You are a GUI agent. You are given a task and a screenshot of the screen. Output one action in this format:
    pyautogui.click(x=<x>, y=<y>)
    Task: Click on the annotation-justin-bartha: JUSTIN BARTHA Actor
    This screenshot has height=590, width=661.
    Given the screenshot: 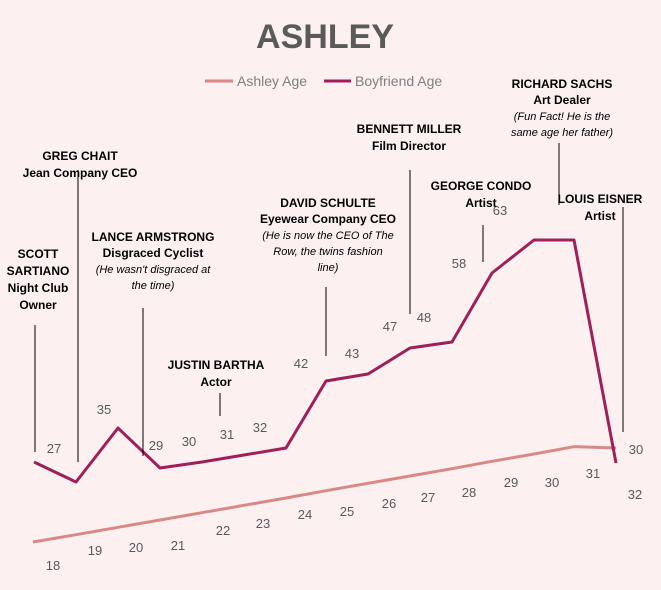 What is the action you would take?
    pyautogui.click(x=216, y=373)
    